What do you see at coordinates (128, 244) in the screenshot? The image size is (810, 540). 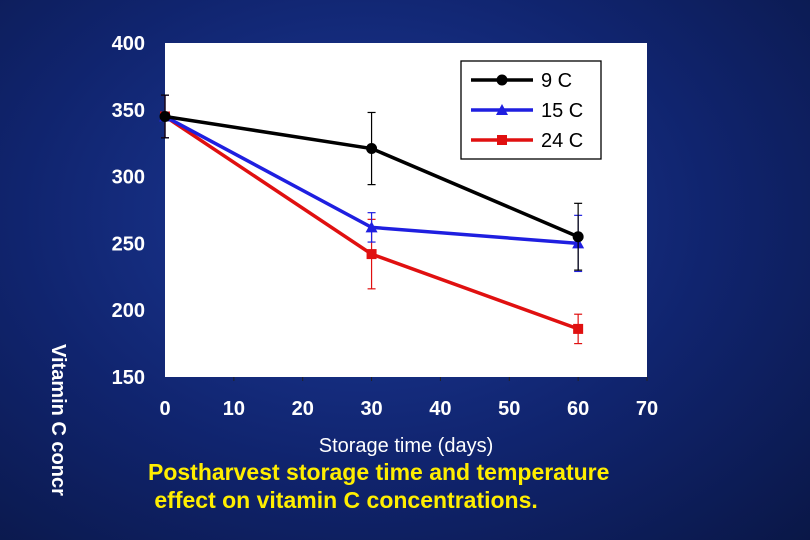 I see `y-tick-label: 250` at bounding box center [128, 244].